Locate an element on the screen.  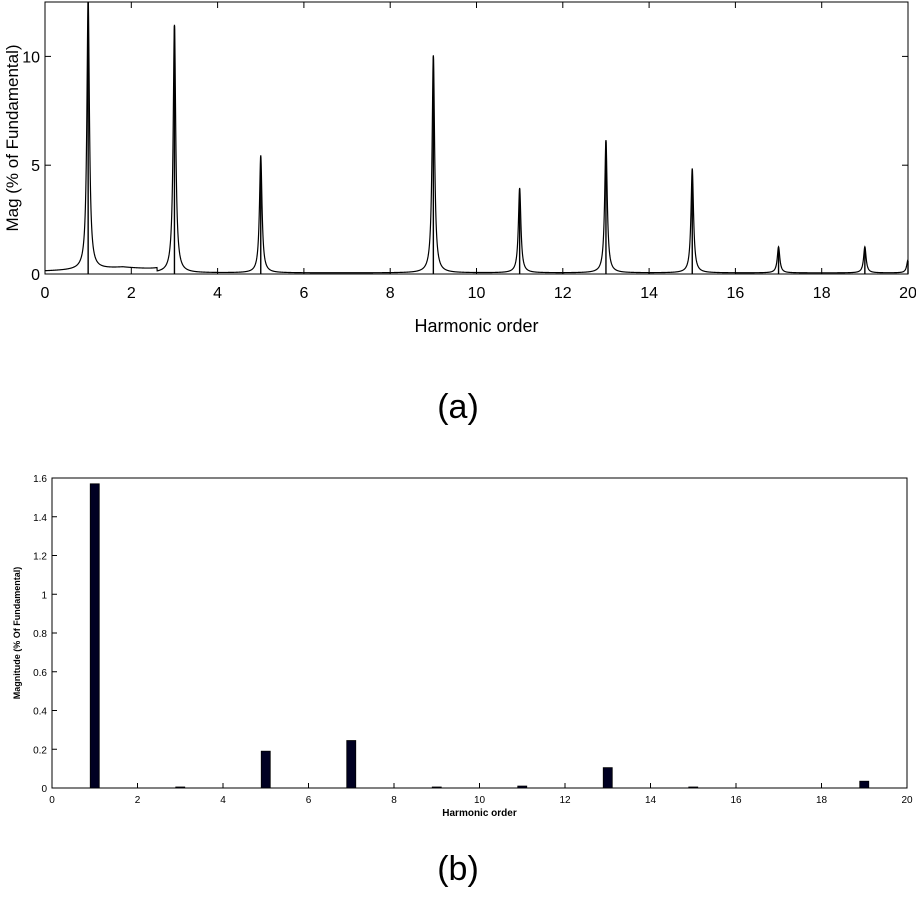
plot-b-x-axis-label: Harmonic order is located at coordinates (479, 813).